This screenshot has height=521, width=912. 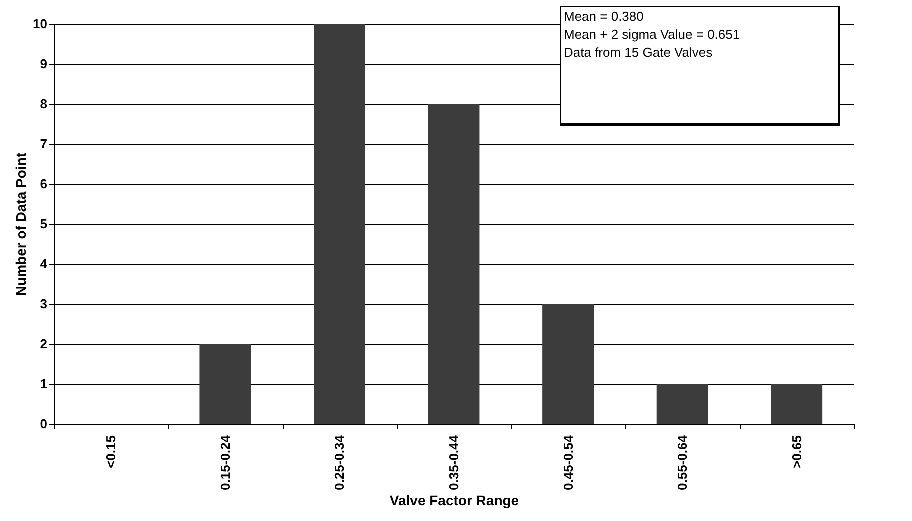 I want to click on x-tick-label: 0.45-0.54, so click(x=568, y=462).